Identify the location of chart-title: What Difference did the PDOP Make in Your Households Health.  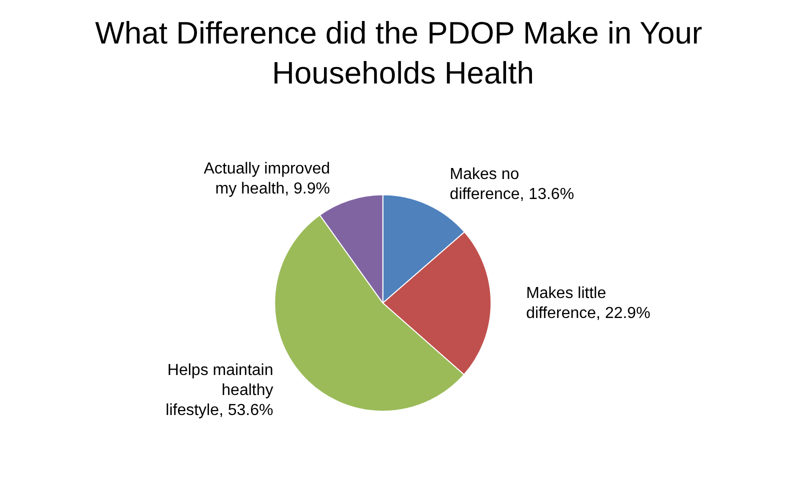
(403, 53).